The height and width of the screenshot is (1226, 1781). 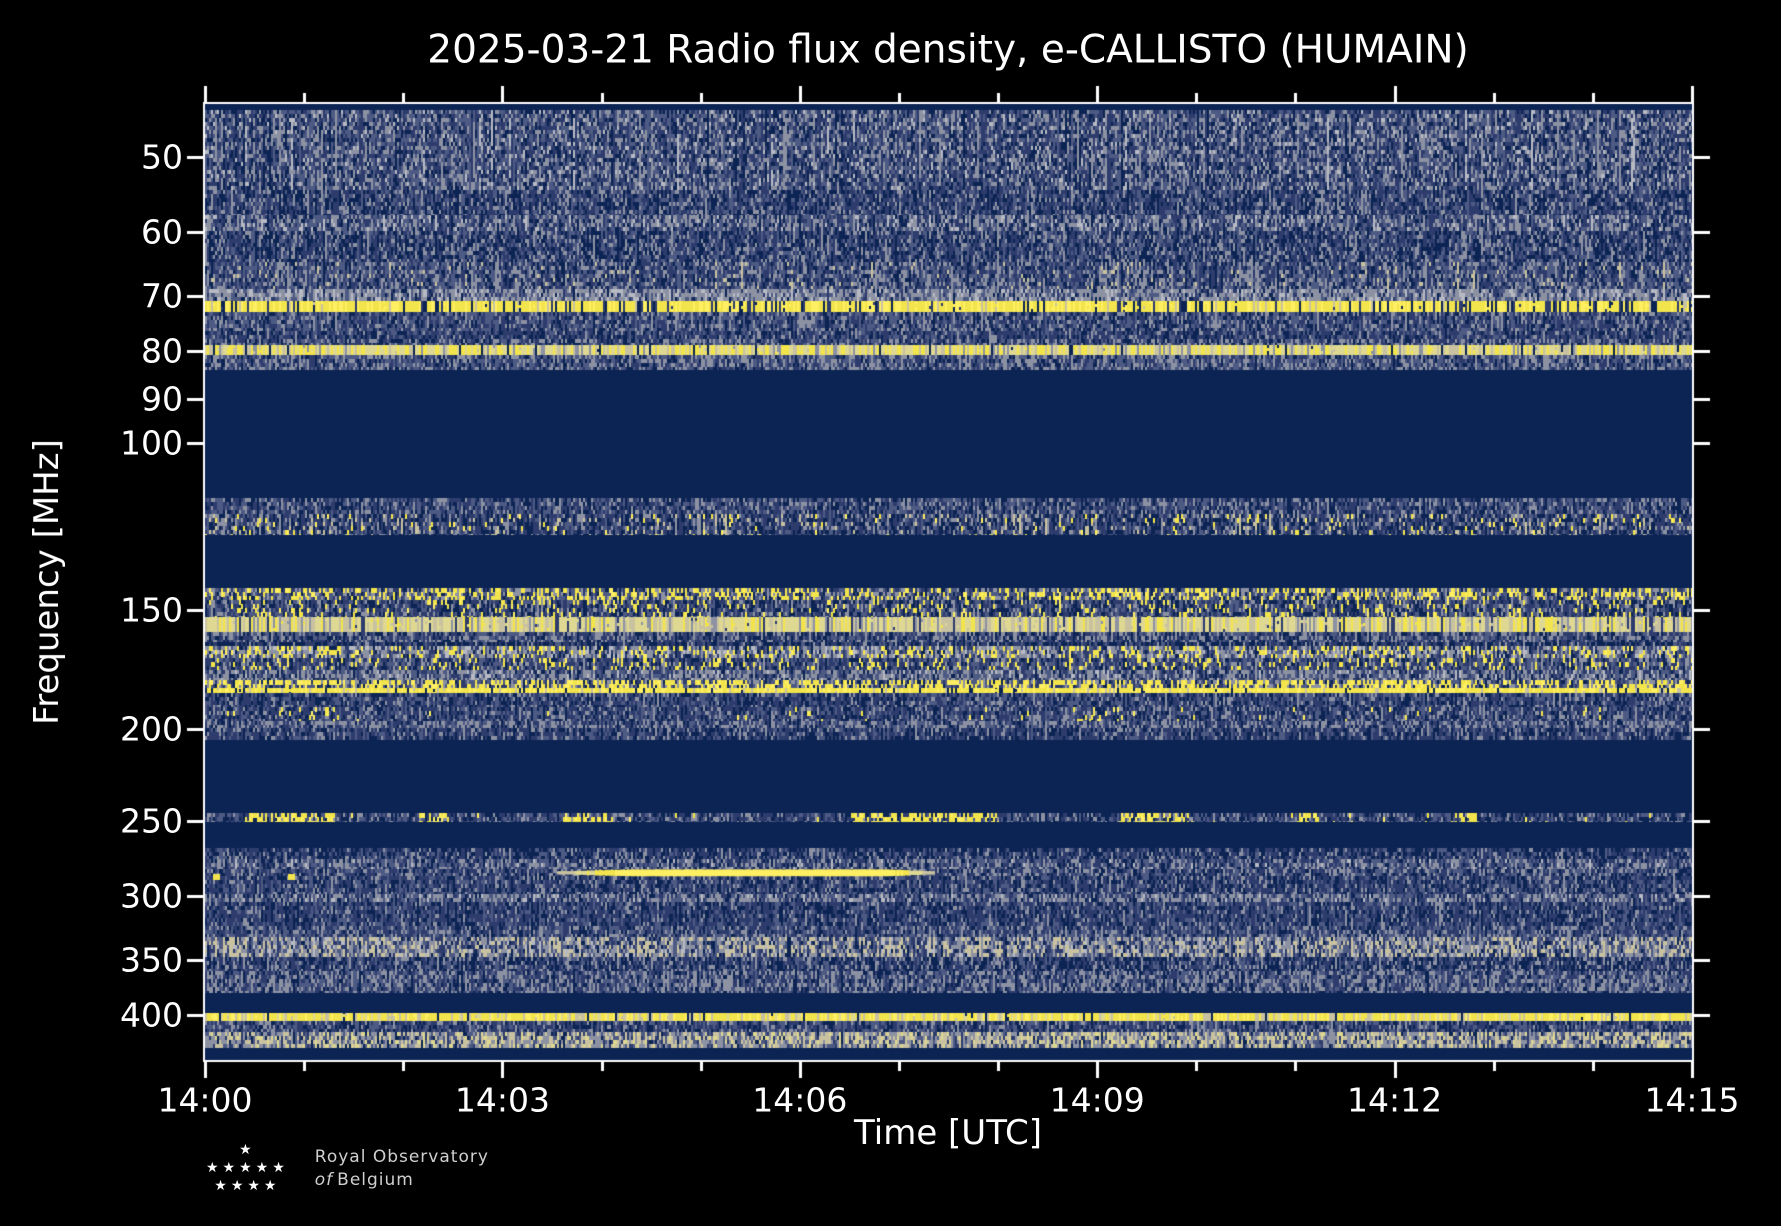 I want to click on rob-logo-line2: of Belgium, so click(x=402, y=1180).